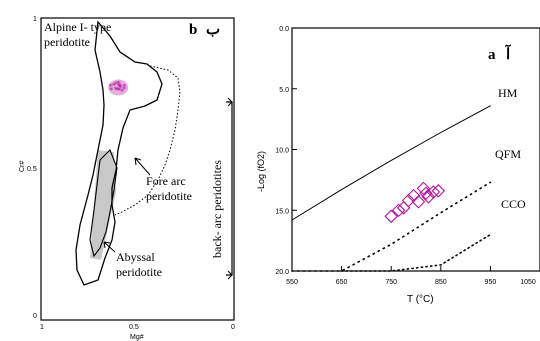 This screenshot has width=540, height=341. What do you see at coordinates (342, 282) in the screenshot?
I see `a-xtick-label: 650` at bounding box center [342, 282].